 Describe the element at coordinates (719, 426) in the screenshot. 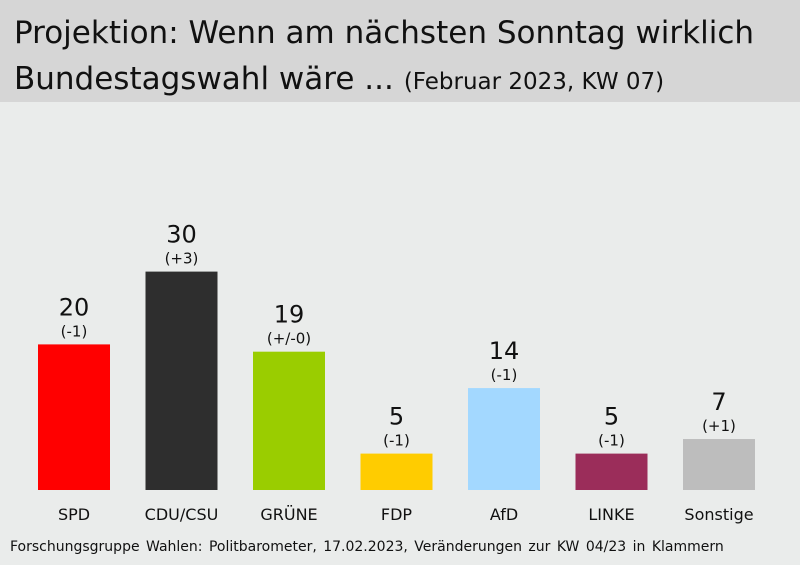

I see `bar-change-sonstige: (+1)` at that location.